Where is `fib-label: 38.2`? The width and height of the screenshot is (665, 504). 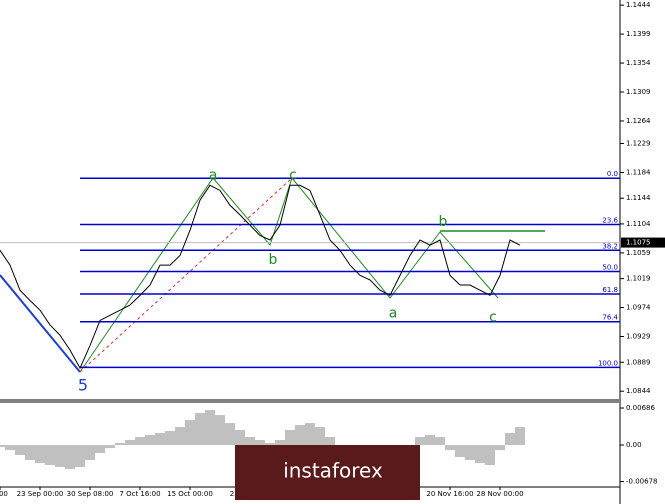
fib-label: 38.2 is located at coordinates (610, 246).